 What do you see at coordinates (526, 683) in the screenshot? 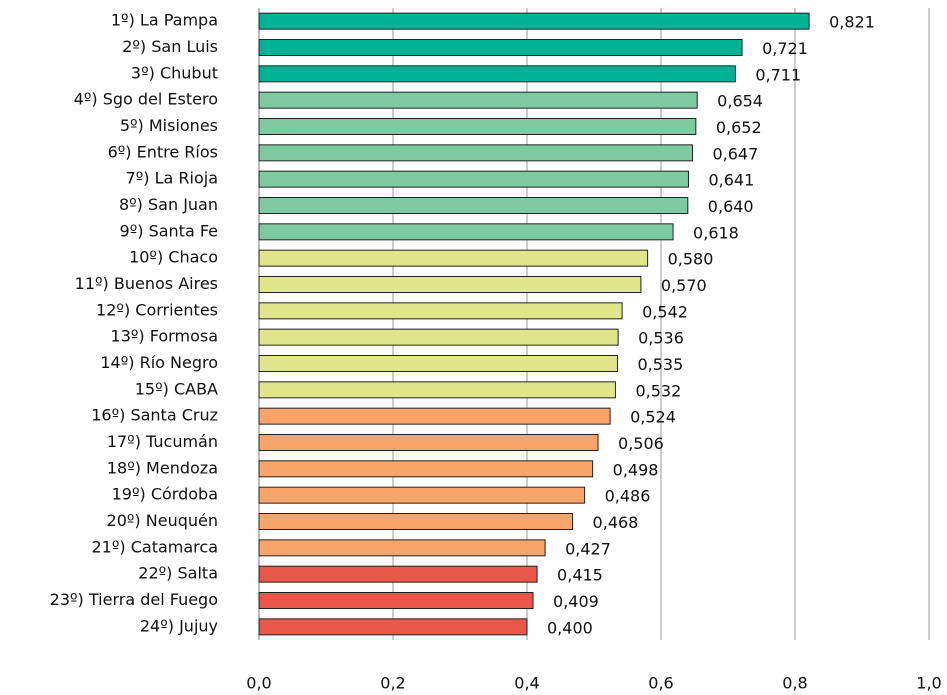
I see `x-tick-label: 0,4` at bounding box center [526, 683].